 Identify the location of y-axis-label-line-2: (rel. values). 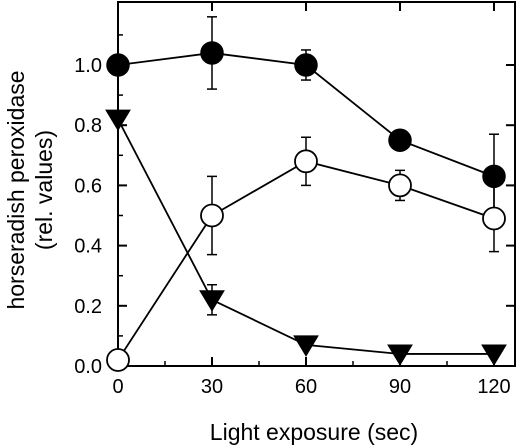
(44, 190).